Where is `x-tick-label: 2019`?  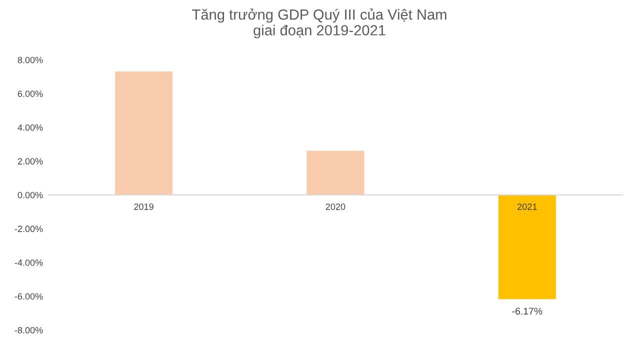 x-tick-label: 2019 is located at coordinates (144, 207).